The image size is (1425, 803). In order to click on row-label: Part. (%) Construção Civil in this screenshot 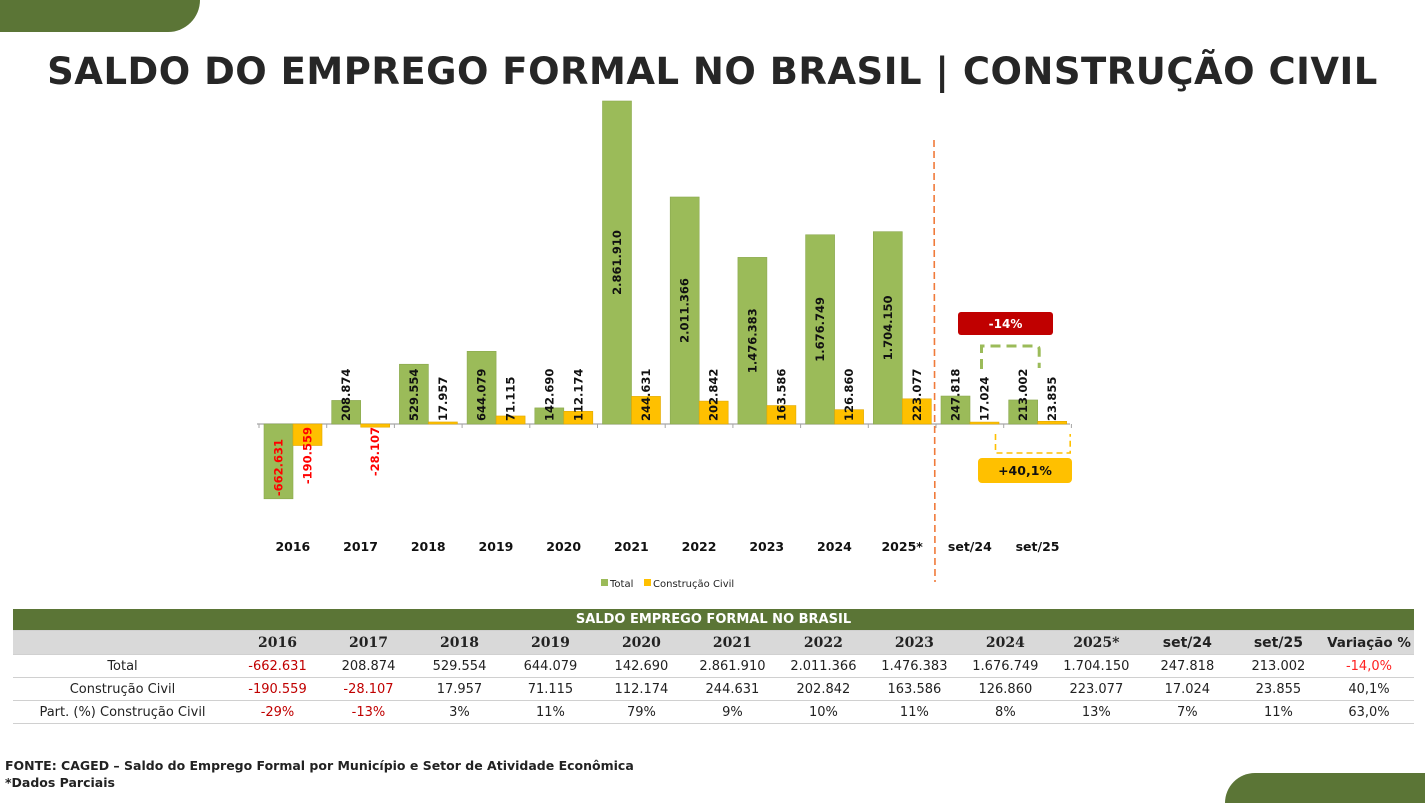, I will do `click(122, 712)`.